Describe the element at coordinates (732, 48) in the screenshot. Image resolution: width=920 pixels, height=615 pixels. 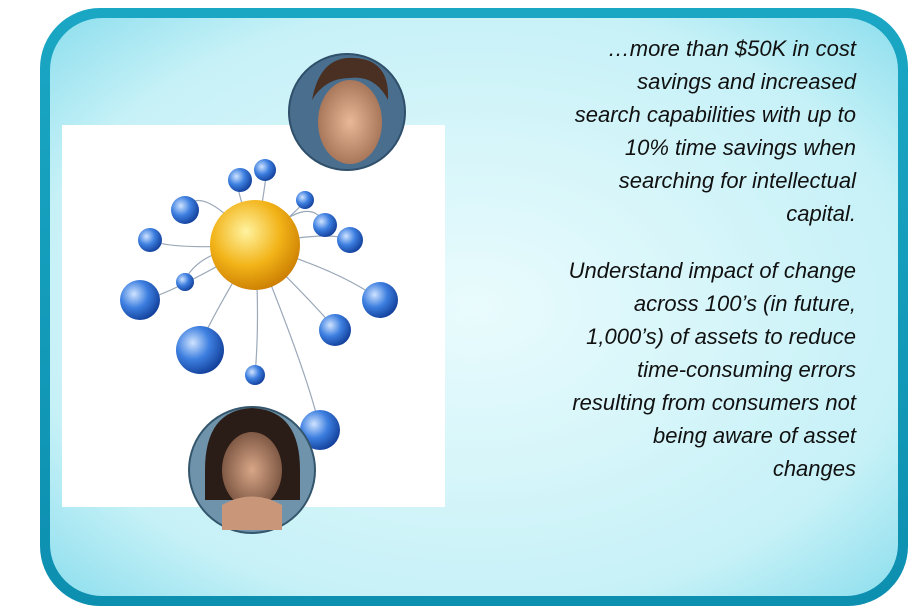
I see `quote-line: …more than $50K in cost` at that location.